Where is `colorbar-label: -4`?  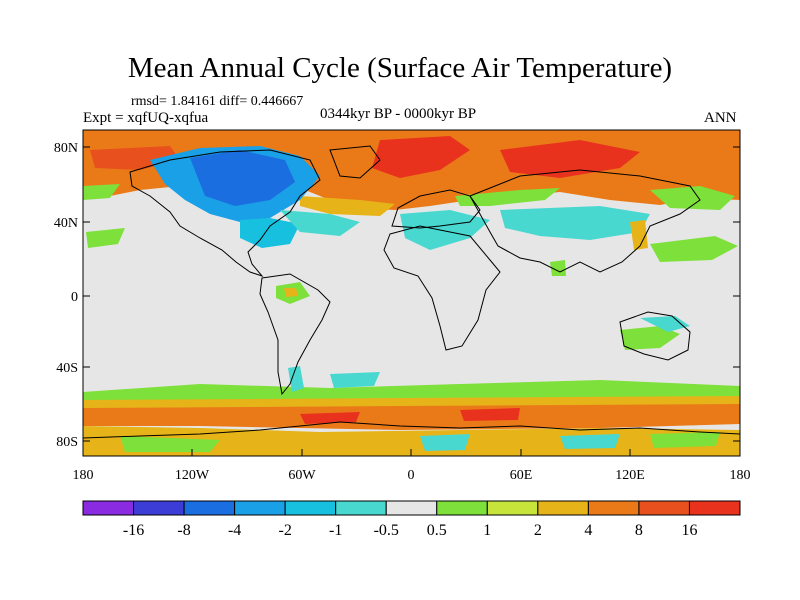
colorbar-label: -4 is located at coordinates (234, 530).